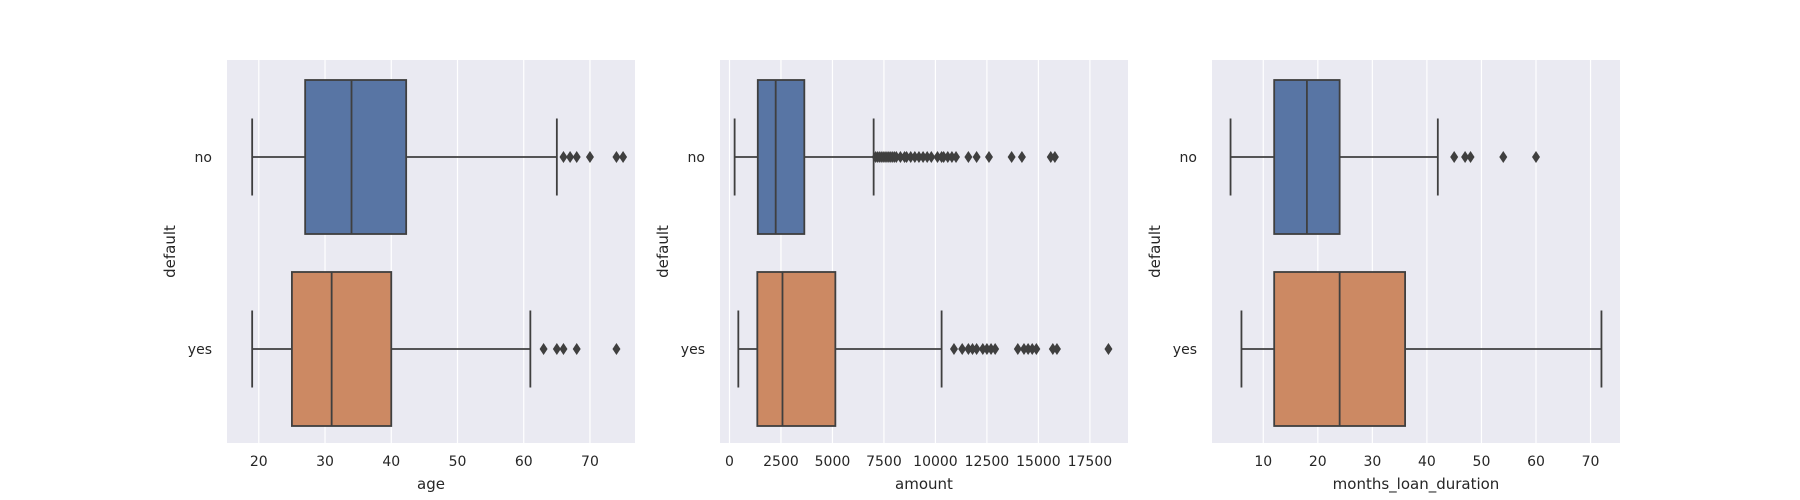 Image resolution: width=1800 pixels, height=500 pixels. What do you see at coordinates (1263, 462) in the screenshot?
I see `x-tick-label: 10` at bounding box center [1263, 462].